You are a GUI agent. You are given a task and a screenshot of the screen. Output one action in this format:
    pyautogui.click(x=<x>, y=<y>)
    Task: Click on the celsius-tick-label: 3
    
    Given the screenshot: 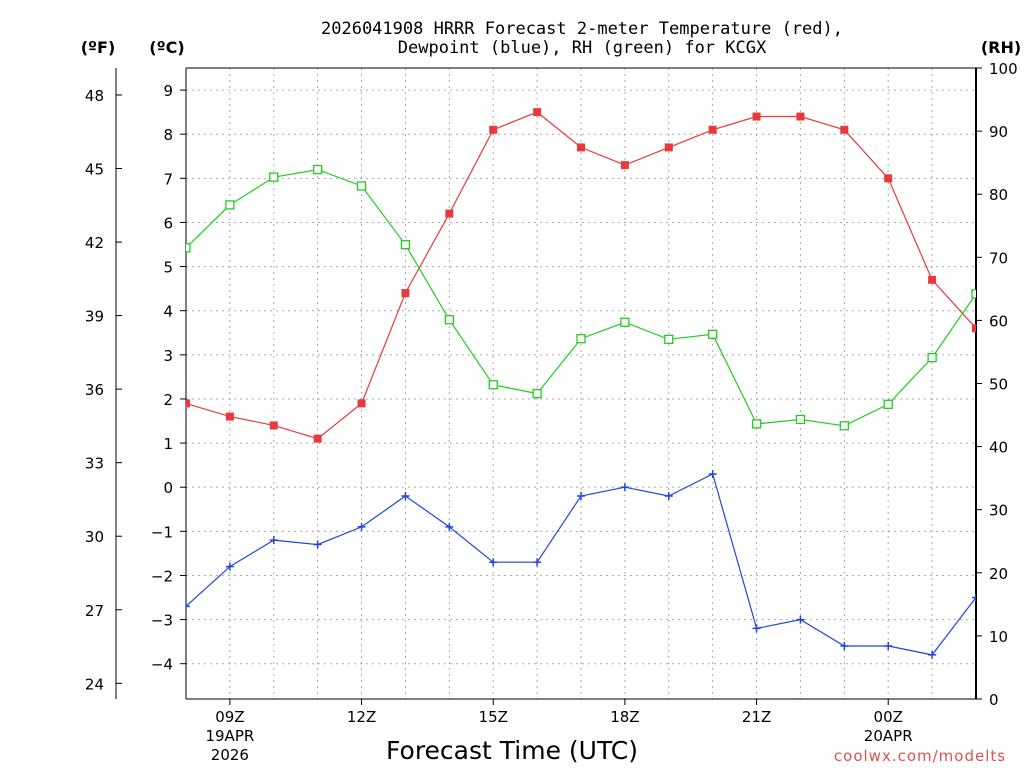 What is the action you would take?
    pyautogui.click(x=168, y=356)
    